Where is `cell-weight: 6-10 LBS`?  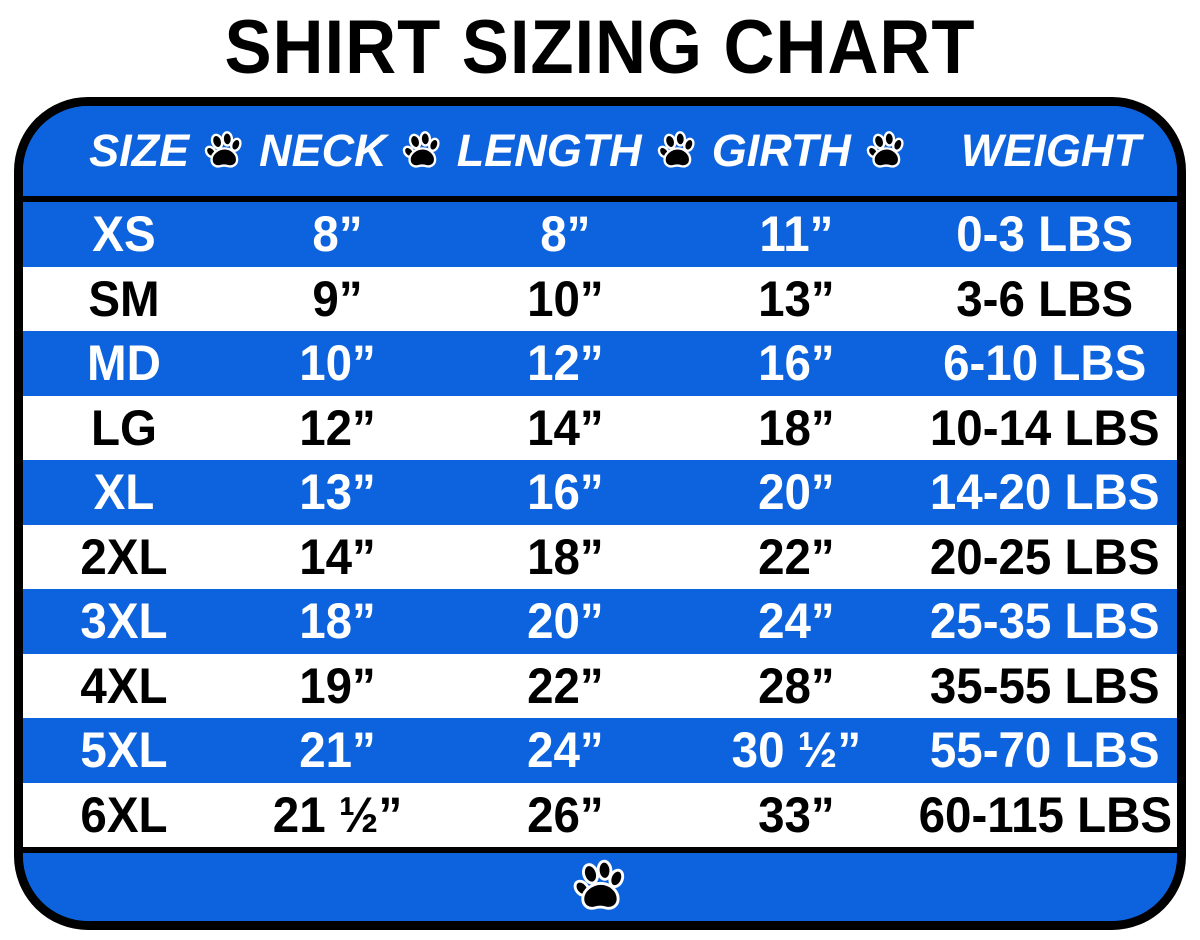 cell-weight: 6-10 LBS is located at coordinates (1044, 363).